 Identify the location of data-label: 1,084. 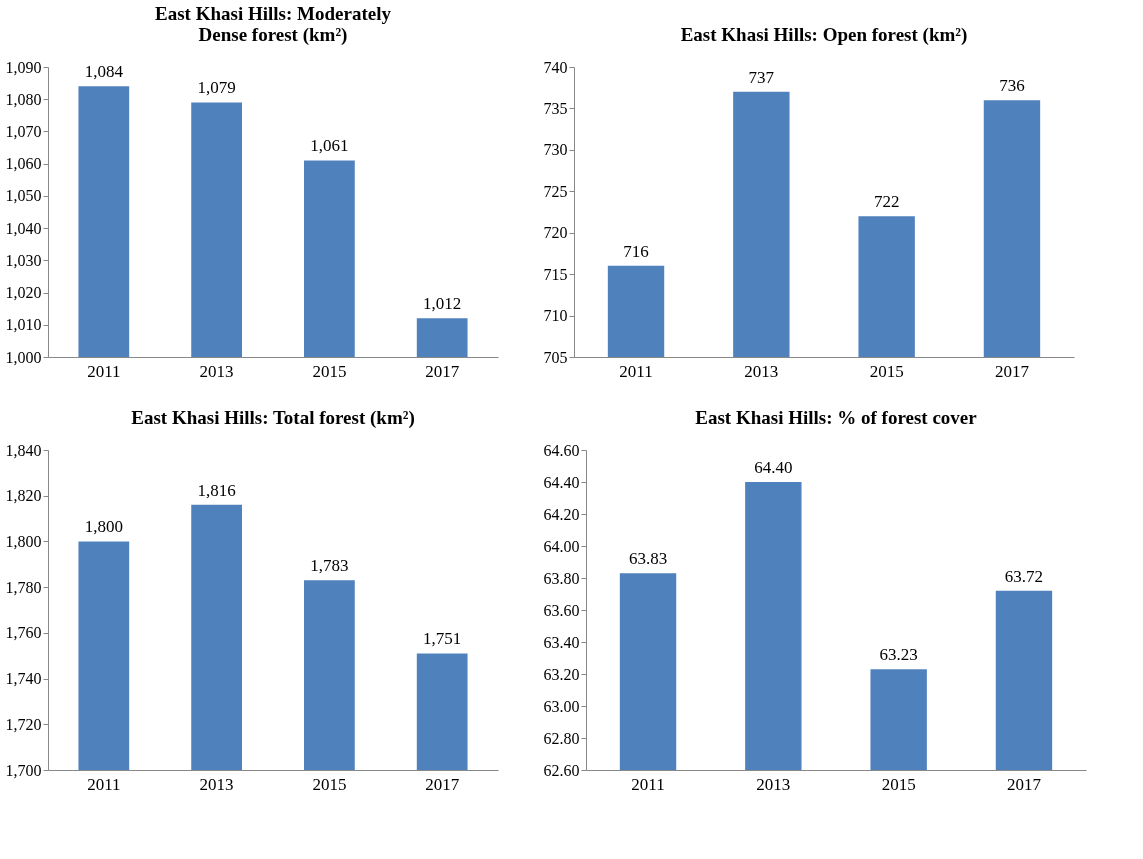
(104, 72).